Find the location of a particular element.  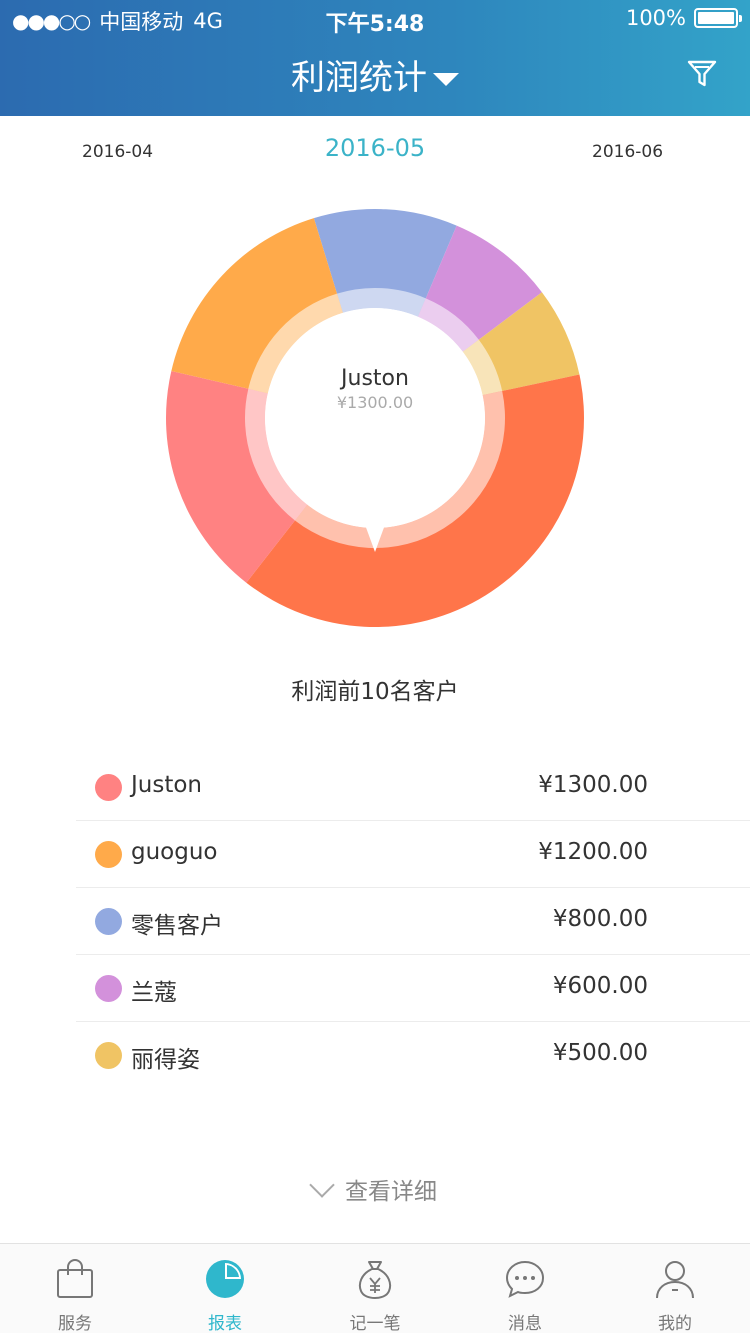

app-header: ●●●○○ 中国移动 4G 下午5:48 100% 利润统计 is located at coordinates (375, 58).